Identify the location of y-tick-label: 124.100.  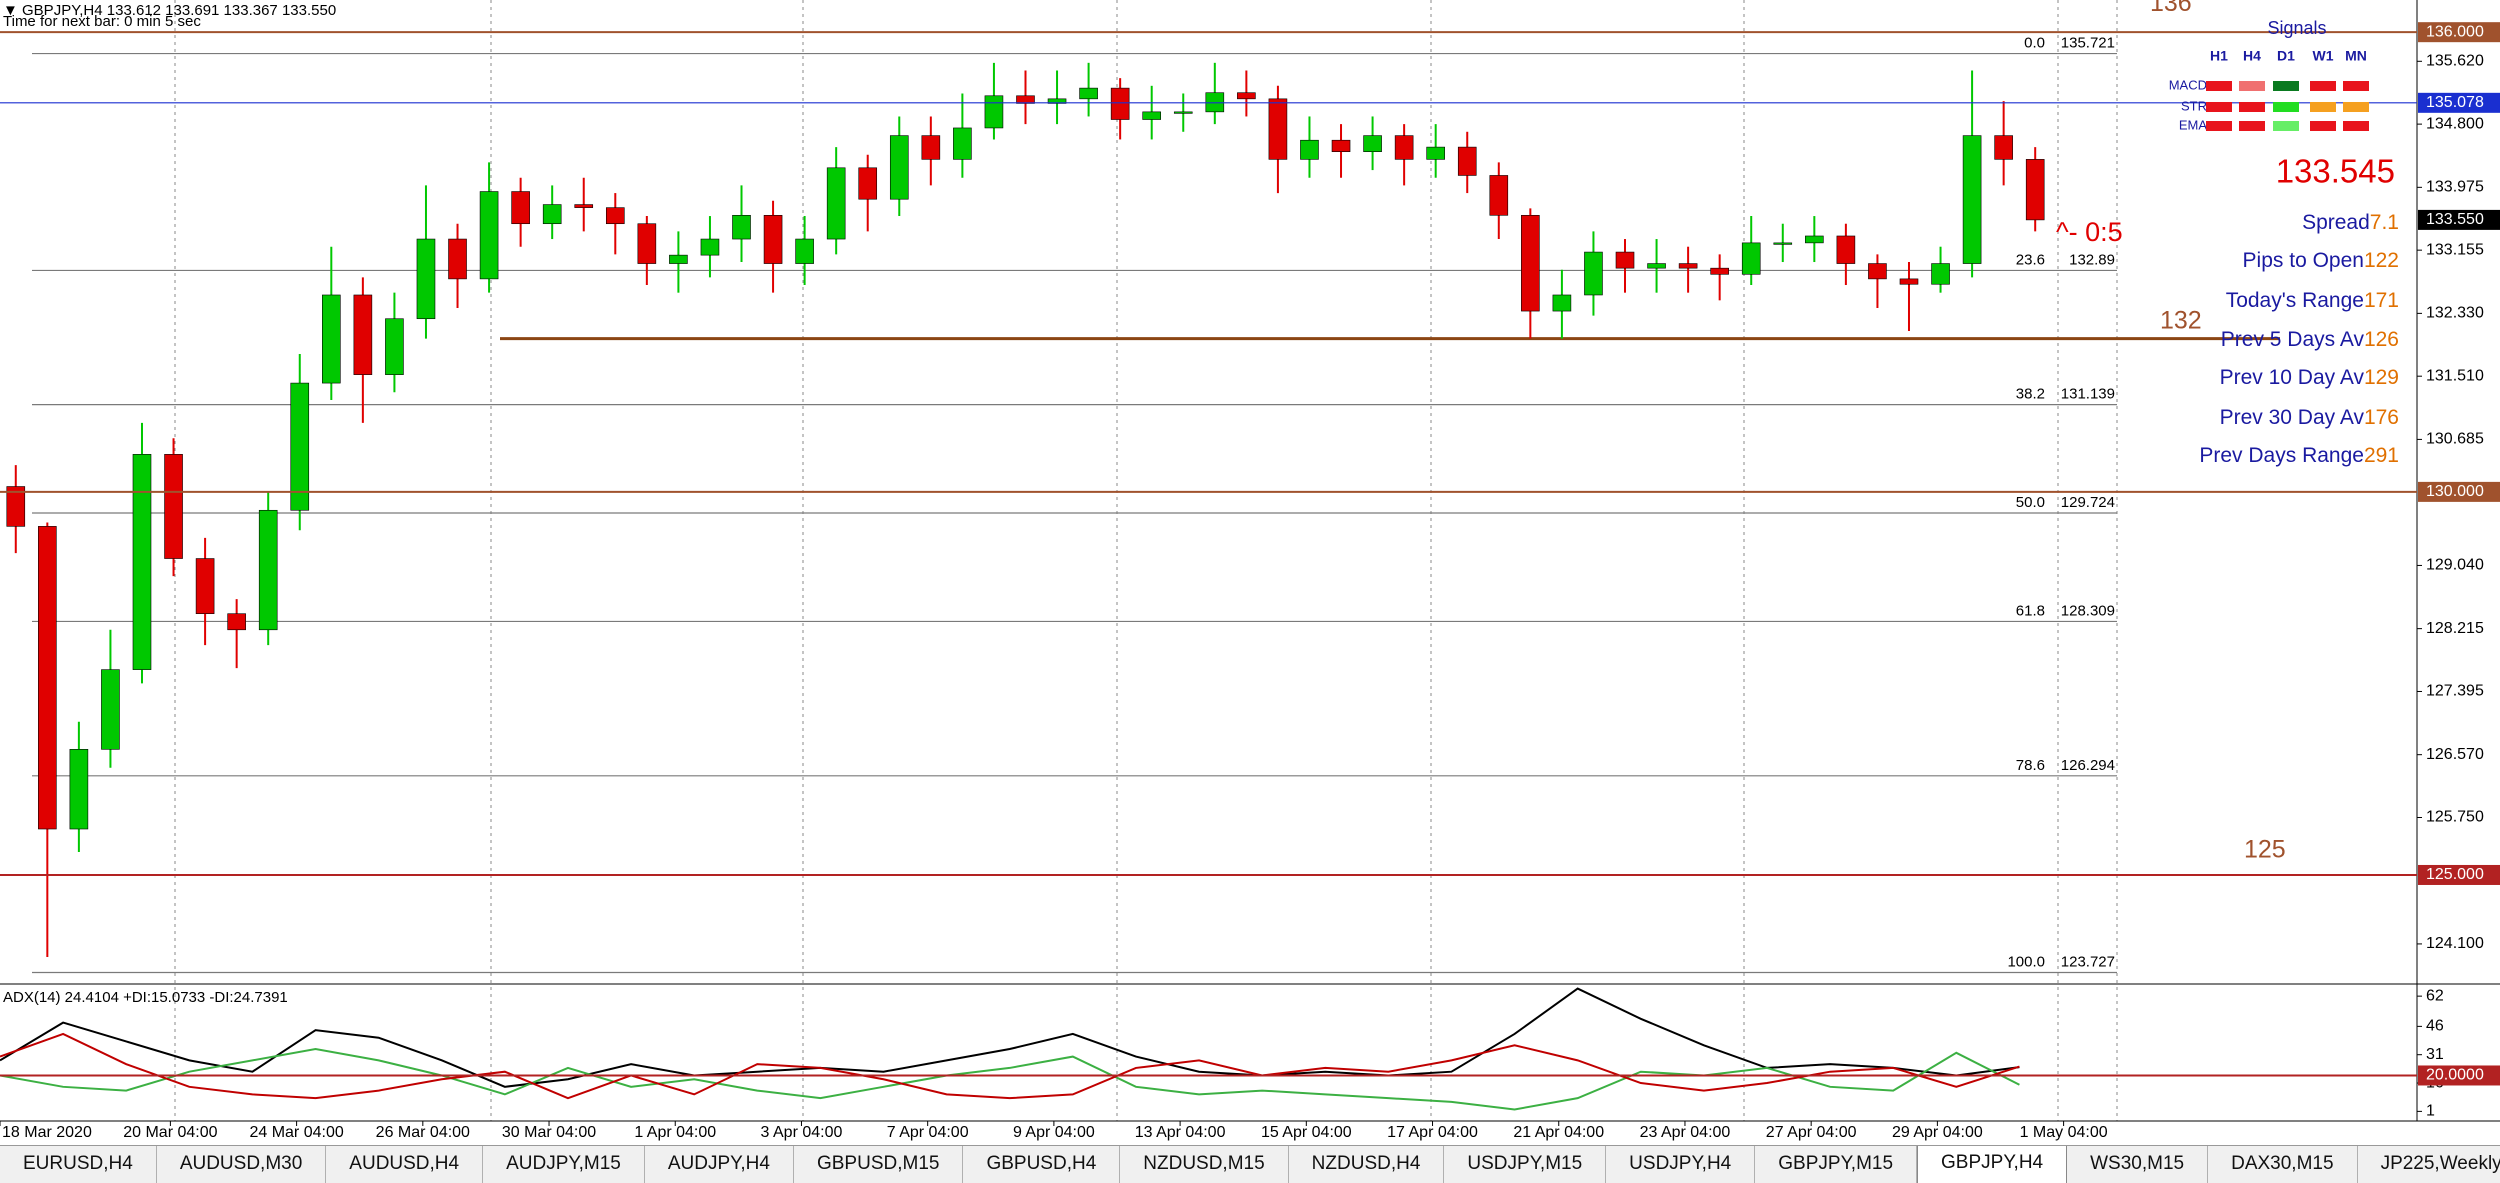
(2455, 943).